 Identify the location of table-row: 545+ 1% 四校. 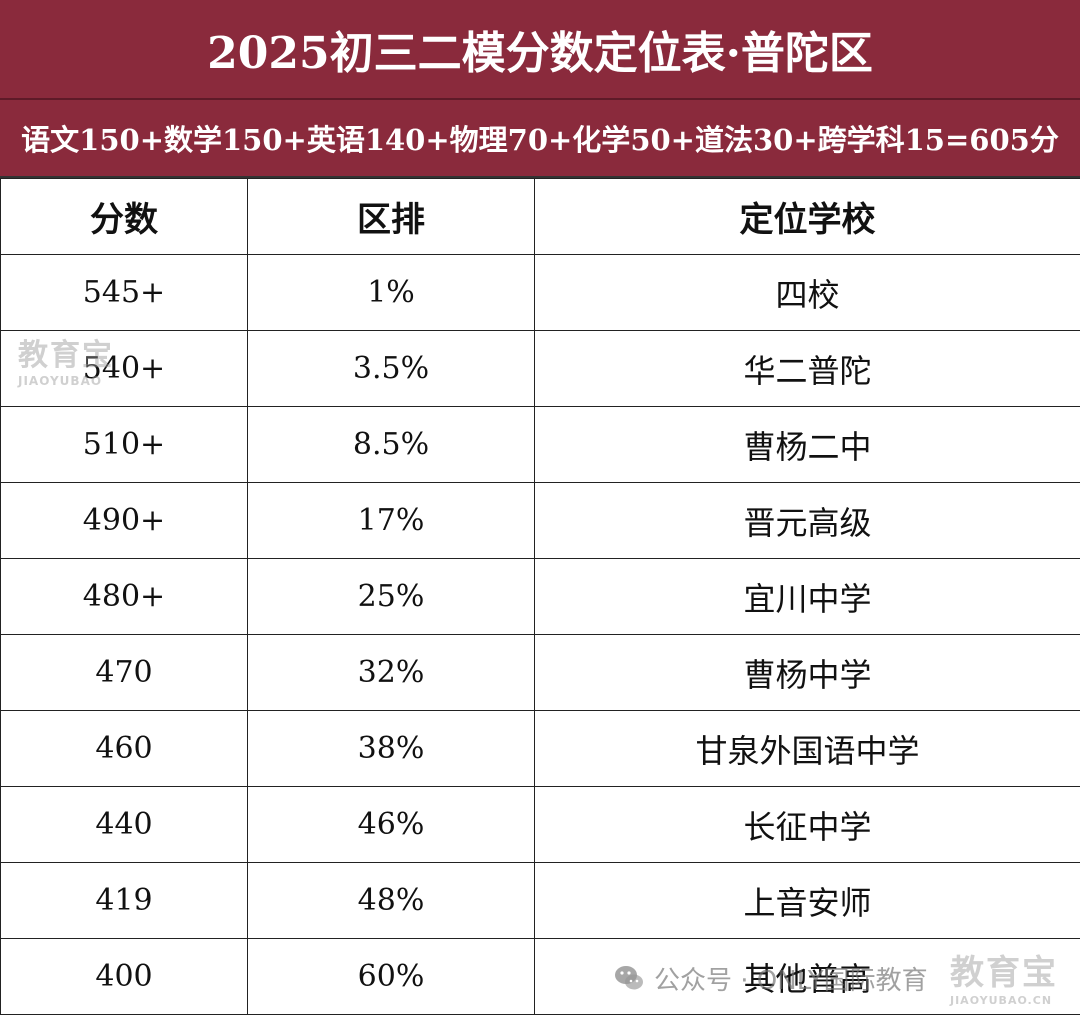
(540, 292).